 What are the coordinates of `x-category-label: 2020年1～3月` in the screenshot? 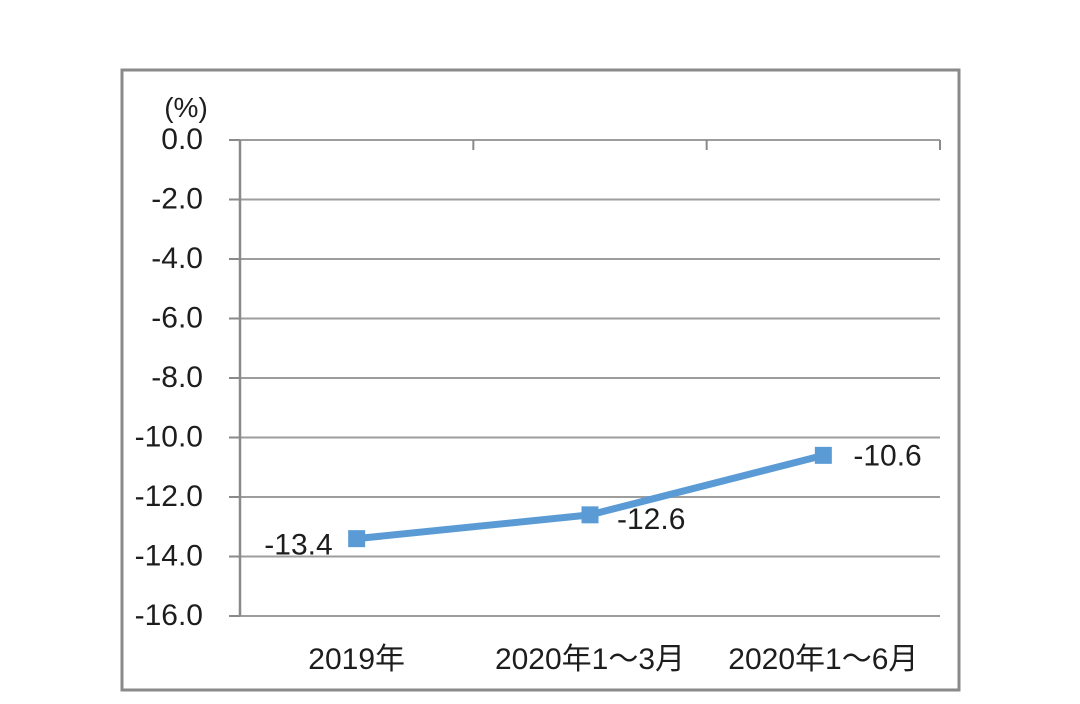 It's located at (590, 659).